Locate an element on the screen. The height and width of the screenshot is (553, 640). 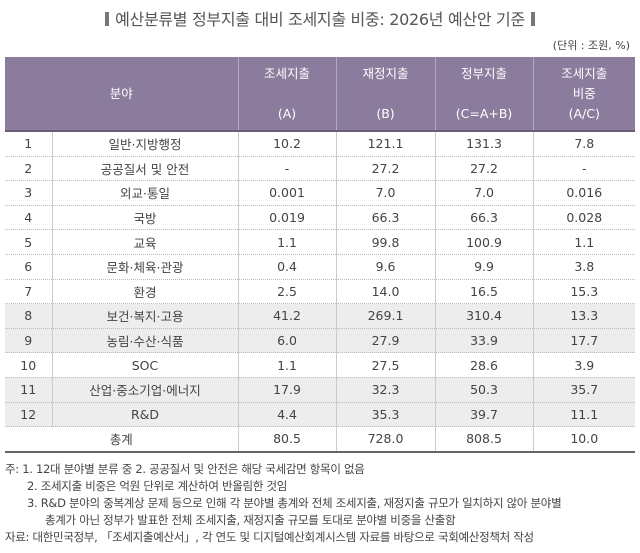
cell-no: 8 is located at coordinates (28, 316).